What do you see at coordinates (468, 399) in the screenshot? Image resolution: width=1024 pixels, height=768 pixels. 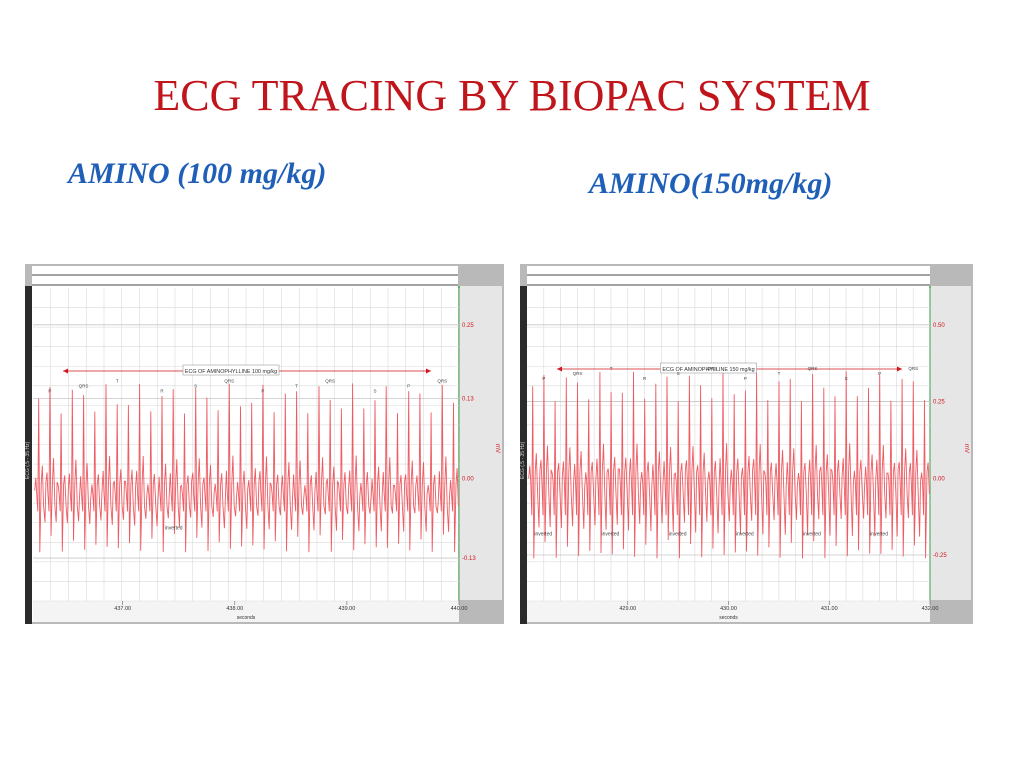 I see `y-tick-label: 0.13` at bounding box center [468, 399].